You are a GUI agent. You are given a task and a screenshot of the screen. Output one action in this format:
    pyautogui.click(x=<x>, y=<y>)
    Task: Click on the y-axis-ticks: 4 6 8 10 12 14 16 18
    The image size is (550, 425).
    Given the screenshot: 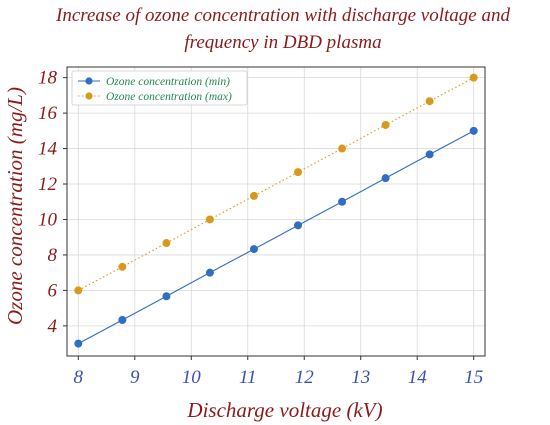 What is the action you would take?
    pyautogui.click(x=52, y=202)
    